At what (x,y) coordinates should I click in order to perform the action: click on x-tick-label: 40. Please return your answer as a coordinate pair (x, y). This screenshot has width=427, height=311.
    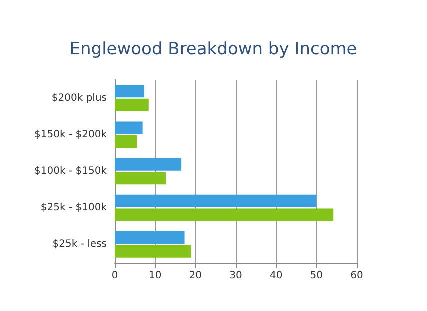
    Looking at the image, I should click on (276, 276).